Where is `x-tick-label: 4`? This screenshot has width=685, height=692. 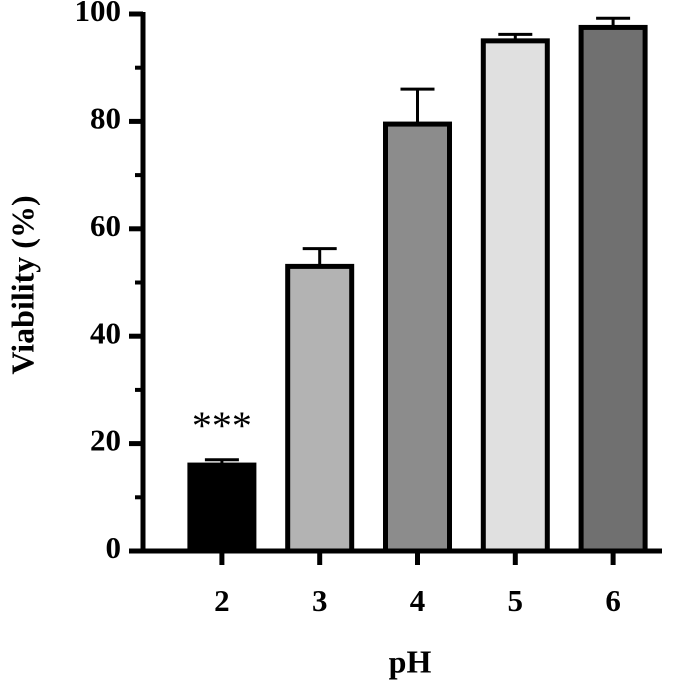
x-tick-label: 4 is located at coordinates (418, 600).